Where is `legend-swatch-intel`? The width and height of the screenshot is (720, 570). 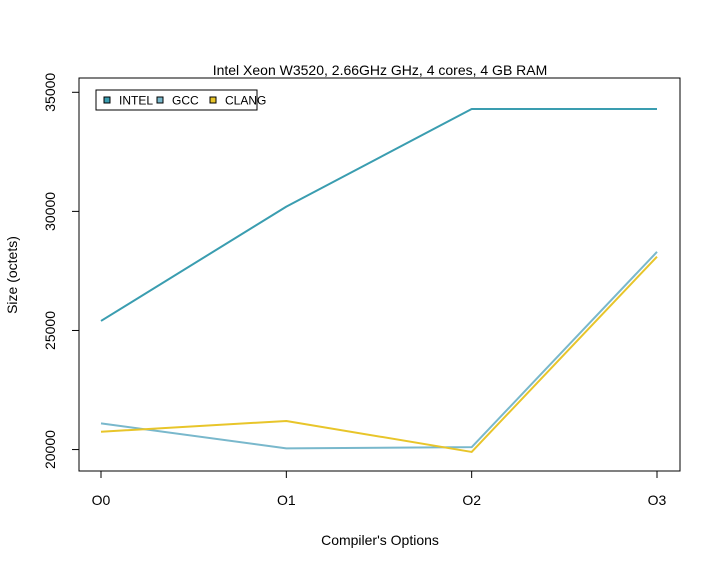
legend-swatch-intel is located at coordinates (107, 100).